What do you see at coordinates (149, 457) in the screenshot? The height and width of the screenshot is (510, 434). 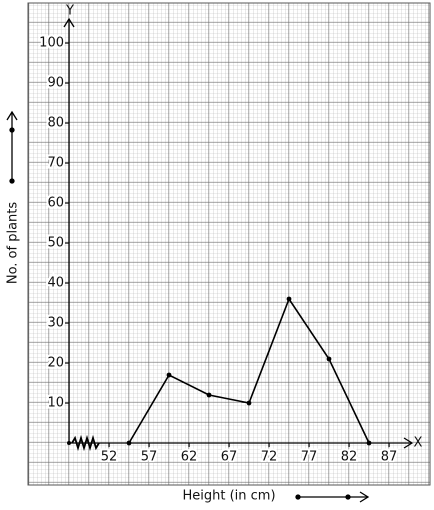 I see `x-tick-label: 57` at bounding box center [149, 457].